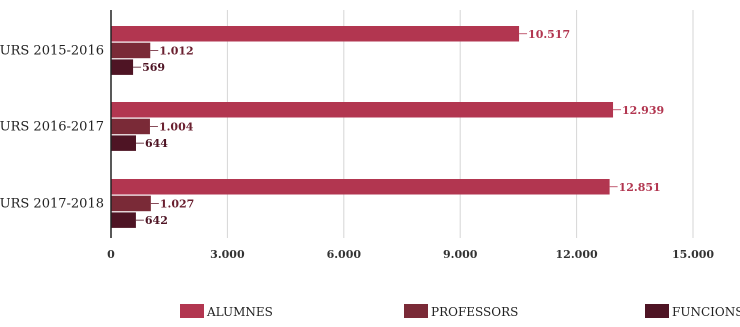  I want to click on category-label: CURS 2015-2016, so click(52, 50).